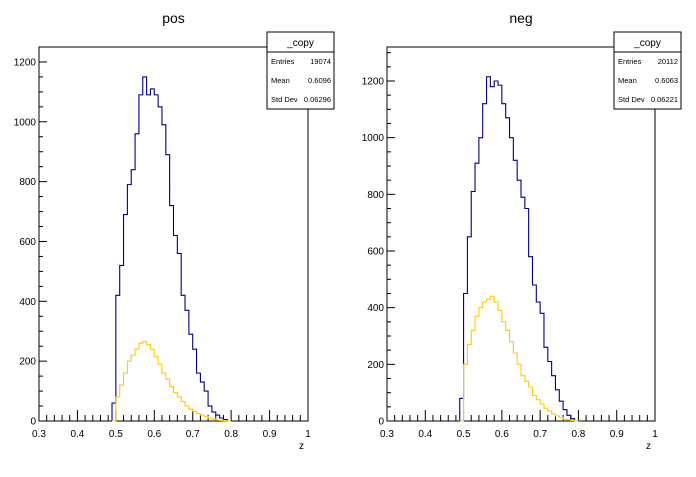  Describe the element at coordinates (317, 99) in the screenshot. I see `pos-stats-value: 0.06296` at that location.